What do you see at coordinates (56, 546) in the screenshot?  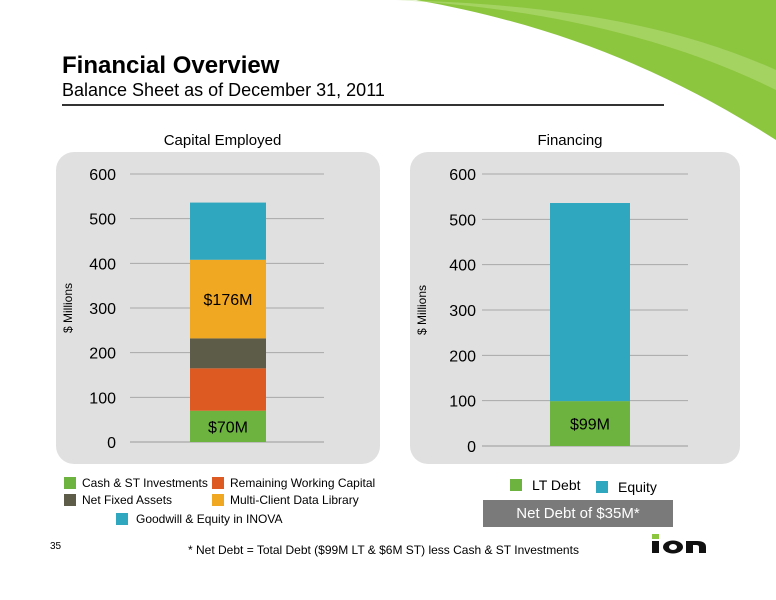 I see `page-number: 35` at bounding box center [56, 546].